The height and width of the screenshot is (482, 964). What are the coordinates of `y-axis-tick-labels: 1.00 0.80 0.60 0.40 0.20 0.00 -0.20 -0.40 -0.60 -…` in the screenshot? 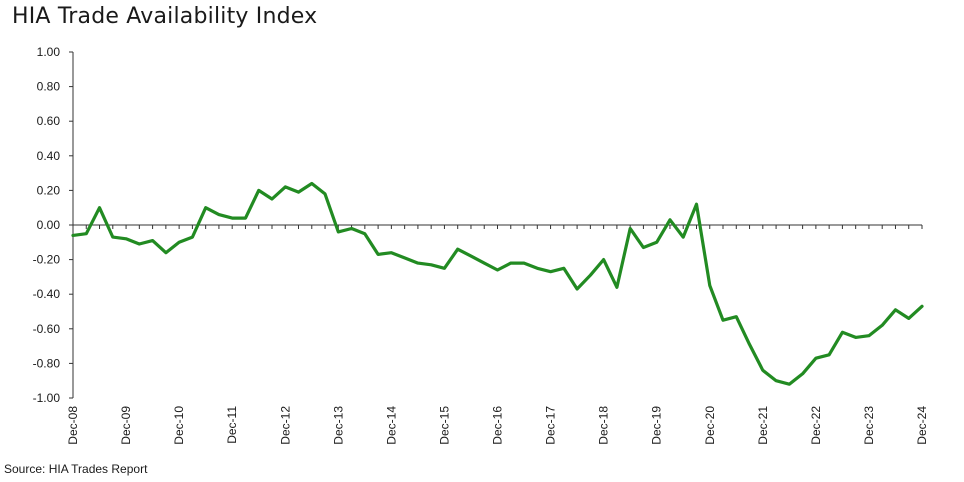 It's located at (53, 225).